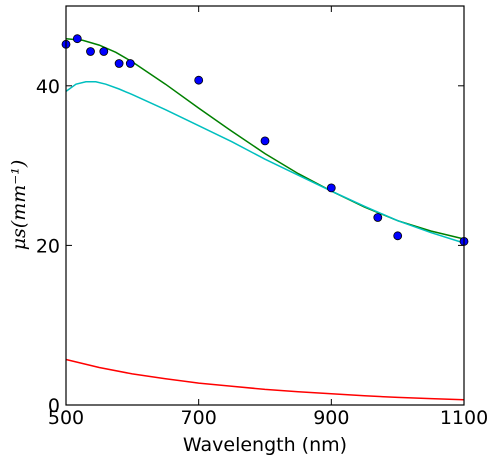 The width and height of the screenshot is (492, 462). I want to click on x-axis-label: Wavelength (nm), so click(265, 445).